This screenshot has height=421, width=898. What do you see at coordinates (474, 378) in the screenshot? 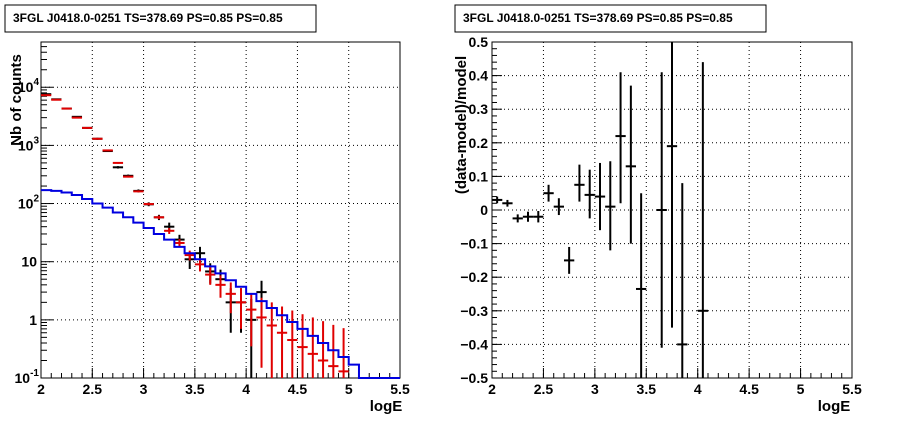
I see `y-tick-label: −0.5` at bounding box center [474, 378].